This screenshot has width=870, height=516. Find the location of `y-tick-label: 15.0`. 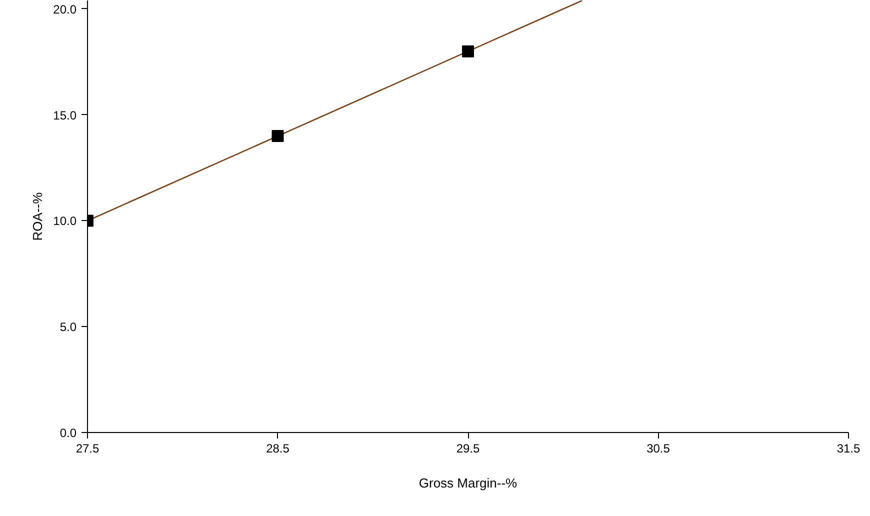

y-tick-label: 15.0 is located at coordinates (65, 115).